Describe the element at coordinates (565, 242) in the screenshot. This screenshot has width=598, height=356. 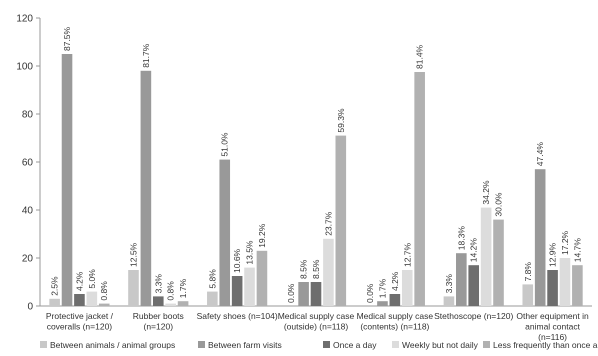
I see `data-label: 17.2%` at that location.